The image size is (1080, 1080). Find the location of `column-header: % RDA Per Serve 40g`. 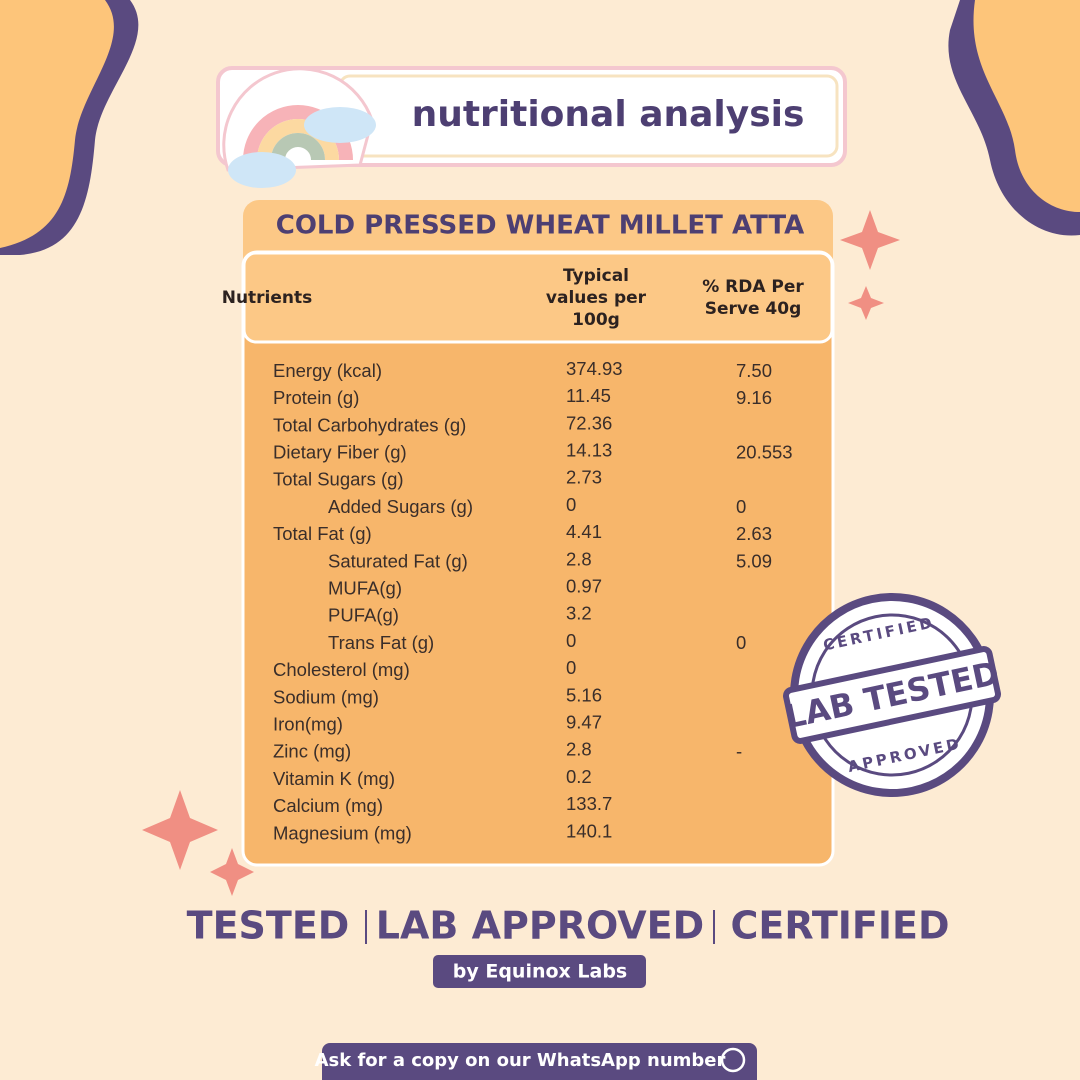

column-header: % RDA Per Serve 40g is located at coordinates (753, 298).